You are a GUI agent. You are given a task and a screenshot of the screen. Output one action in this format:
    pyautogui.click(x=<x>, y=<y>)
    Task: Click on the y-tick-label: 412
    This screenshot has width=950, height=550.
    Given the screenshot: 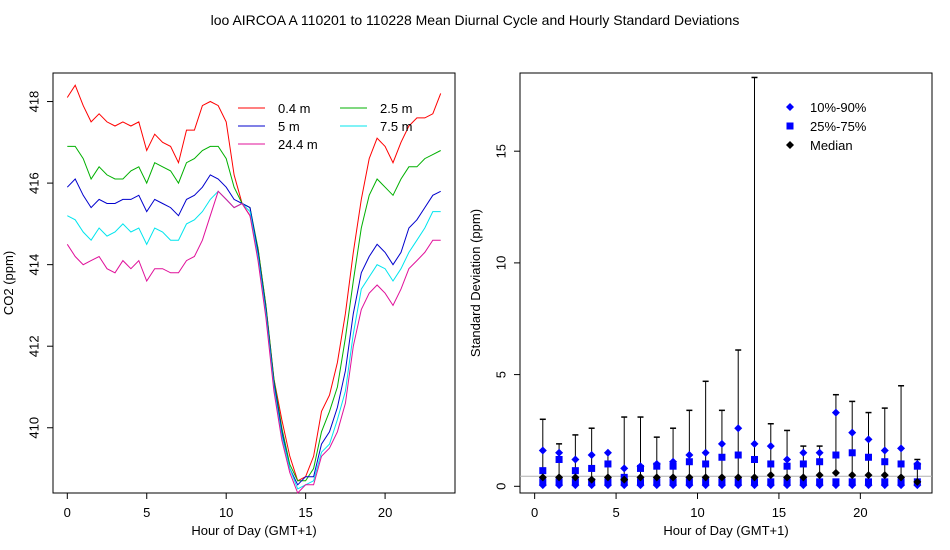 What is the action you would take?
    pyautogui.click(x=33, y=346)
    